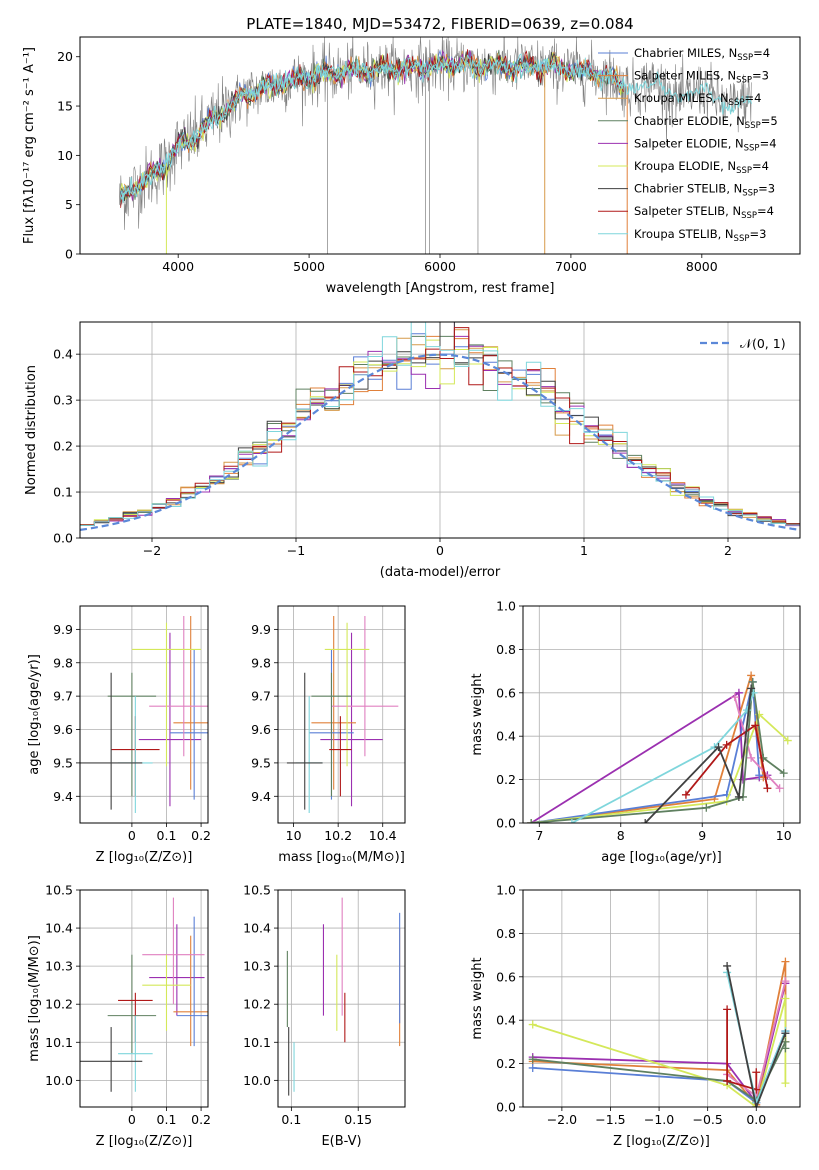  What do you see at coordinates (506, 736) in the screenshot?
I see `y-tick-label: 0.4` at bounding box center [506, 736].